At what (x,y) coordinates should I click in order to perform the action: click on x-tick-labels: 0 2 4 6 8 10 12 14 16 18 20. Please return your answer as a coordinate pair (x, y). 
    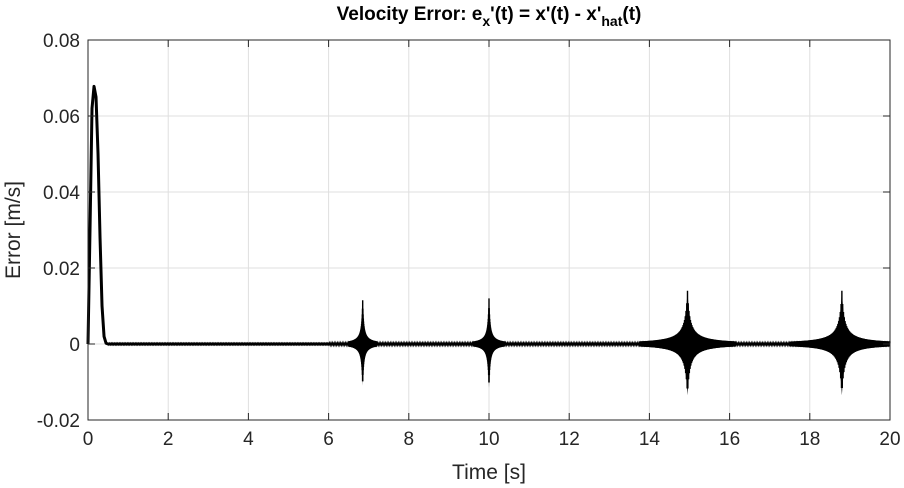
    Looking at the image, I should click on (492, 439).